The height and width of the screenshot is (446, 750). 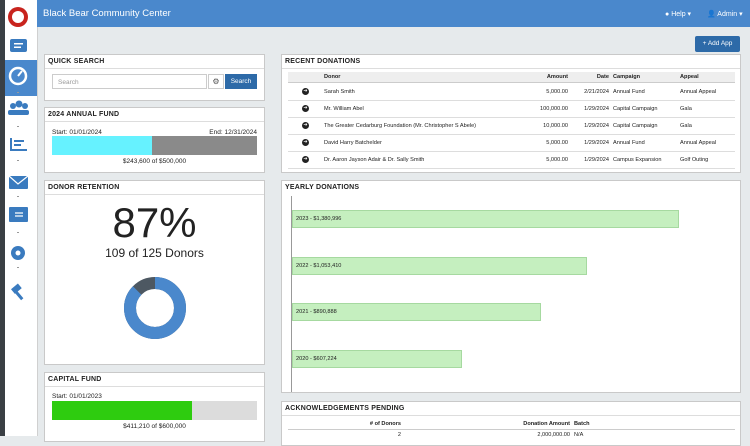 I want to click on retention-summary: 109 of 125 Donors, so click(x=154, y=253).